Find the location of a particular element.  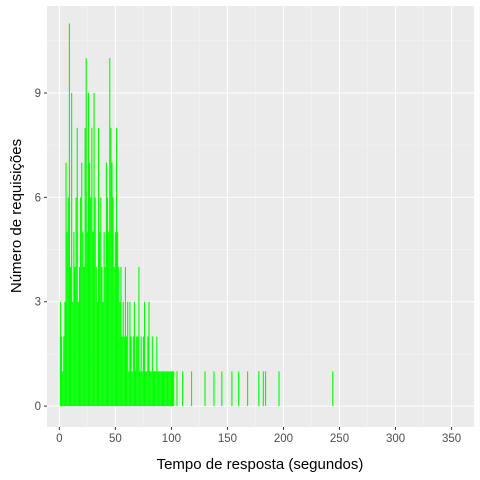

x-tick-label: 300 is located at coordinates (395, 439).